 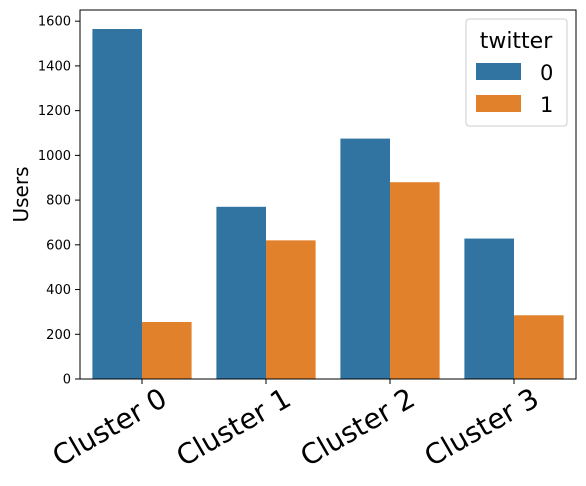 What do you see at coordinates (54, 22) in the screenshot?
I see `y-tick-label: 1600` at bounding box center [54, 22].